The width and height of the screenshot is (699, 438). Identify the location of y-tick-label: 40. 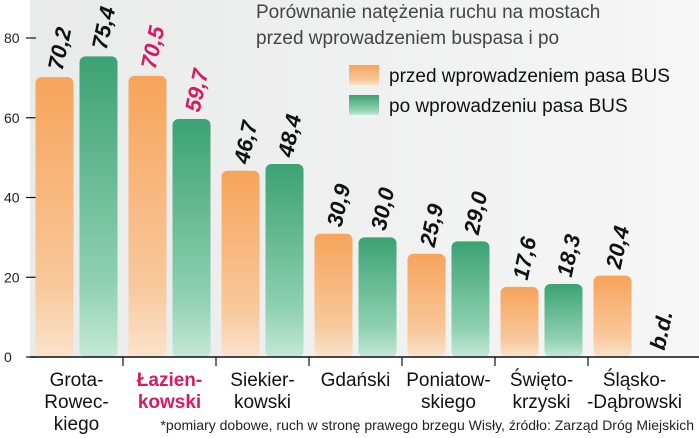
(12, 198).